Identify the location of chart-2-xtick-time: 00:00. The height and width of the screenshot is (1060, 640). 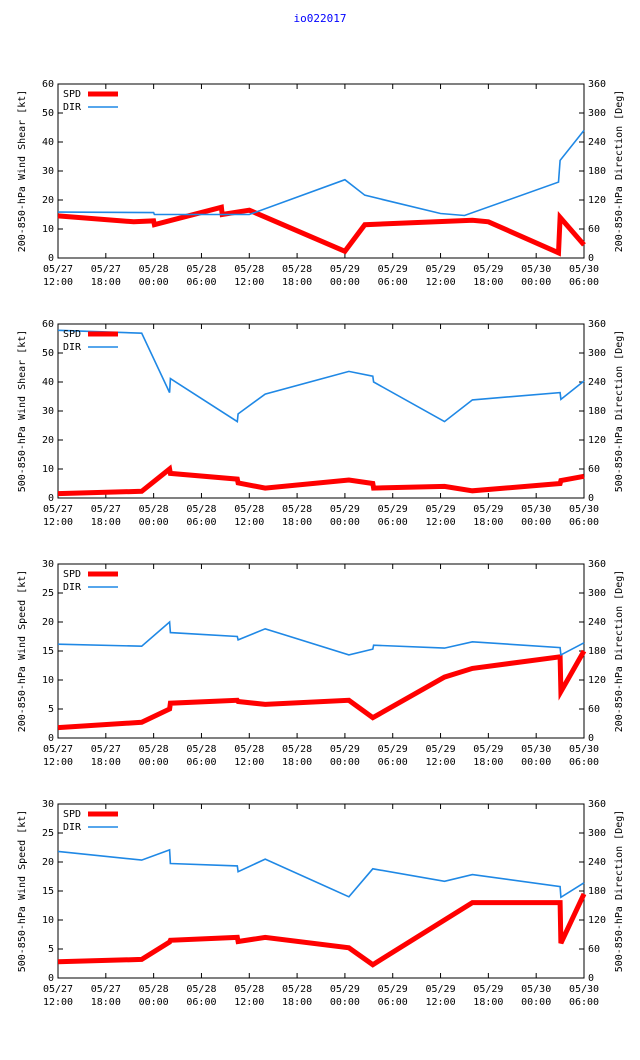
(345, 522).